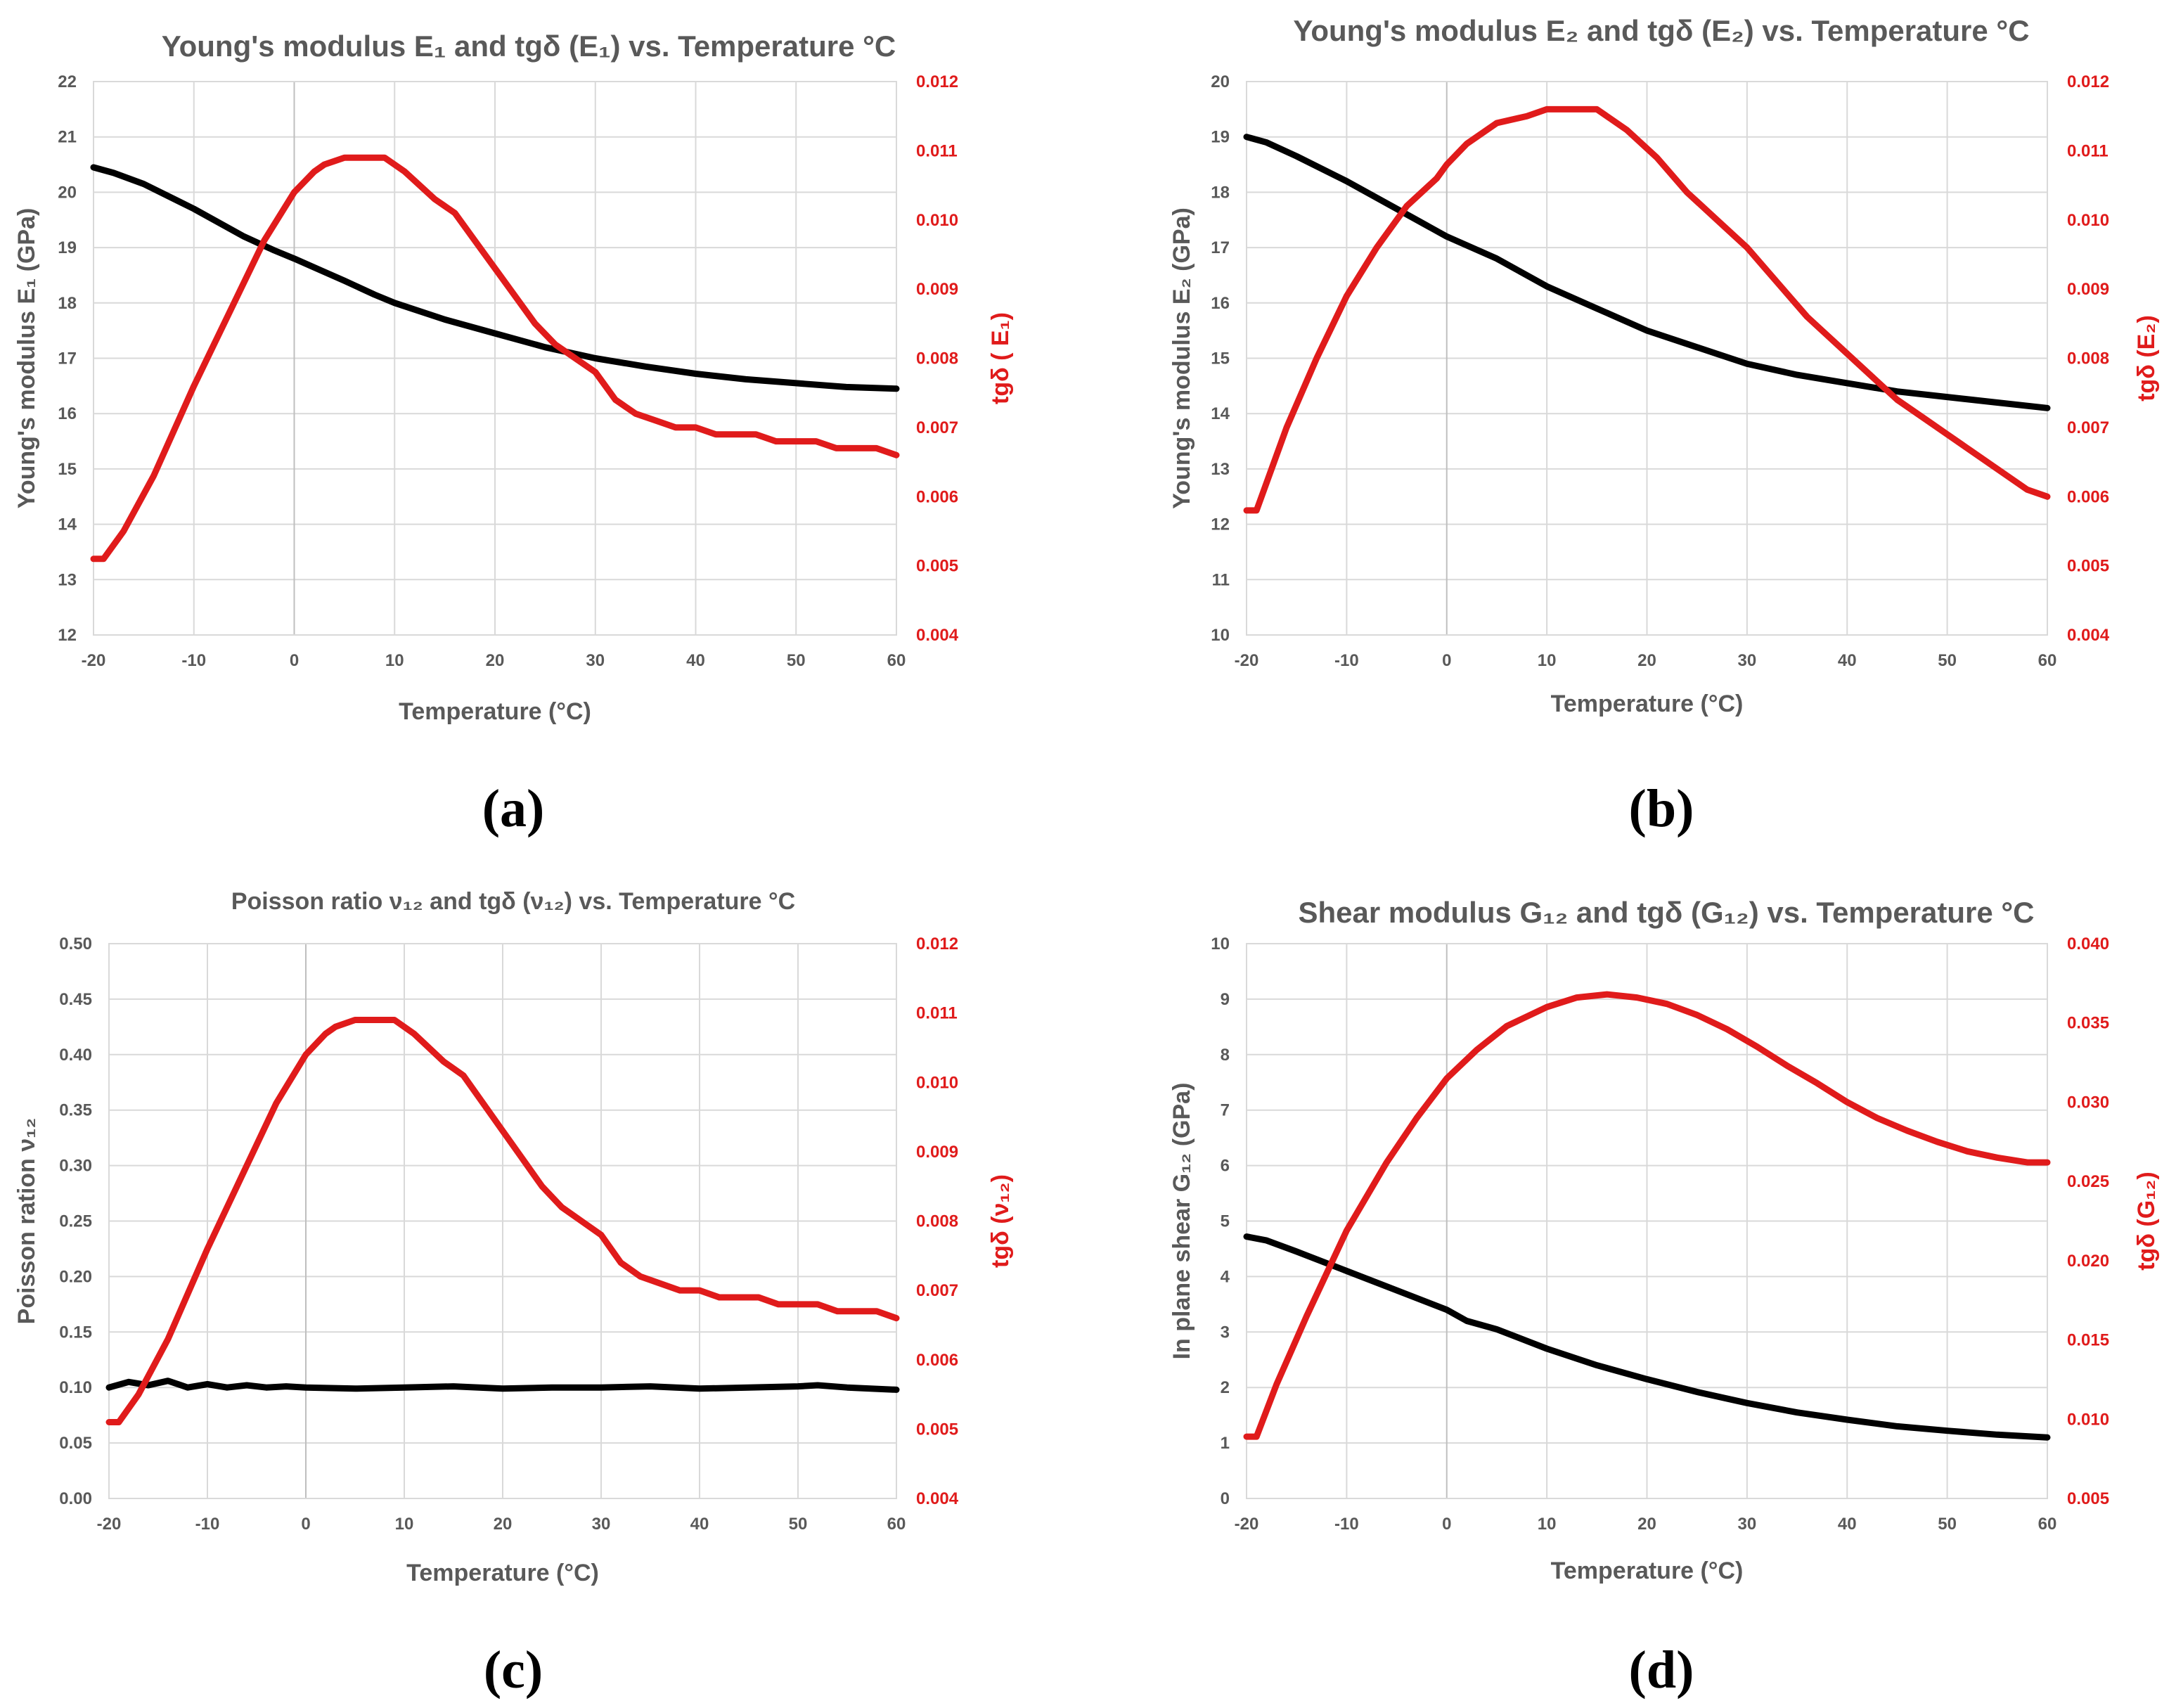 Image resolution: width=2176 pixels, height=1708 pixels. What do you see at coordinates (2088, 427) in the screenshot?
I see `y2-tick-label: 0.007` at bounding box center [2088, 427].